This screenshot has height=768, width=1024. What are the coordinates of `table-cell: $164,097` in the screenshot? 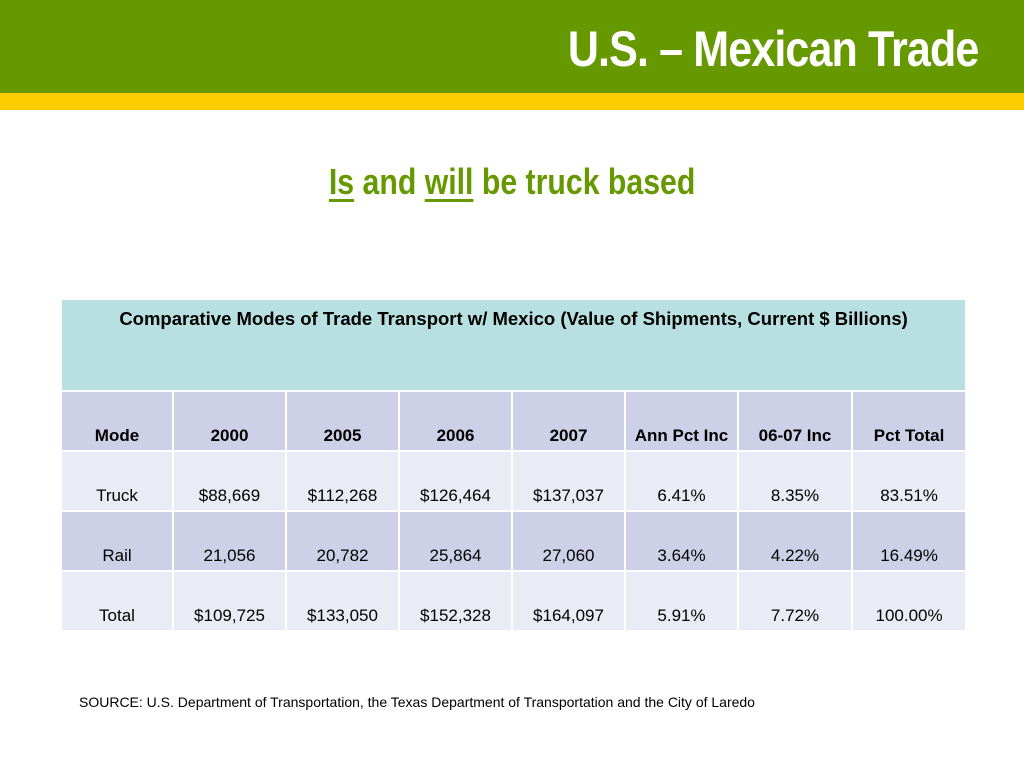 It's located at (568, 601).